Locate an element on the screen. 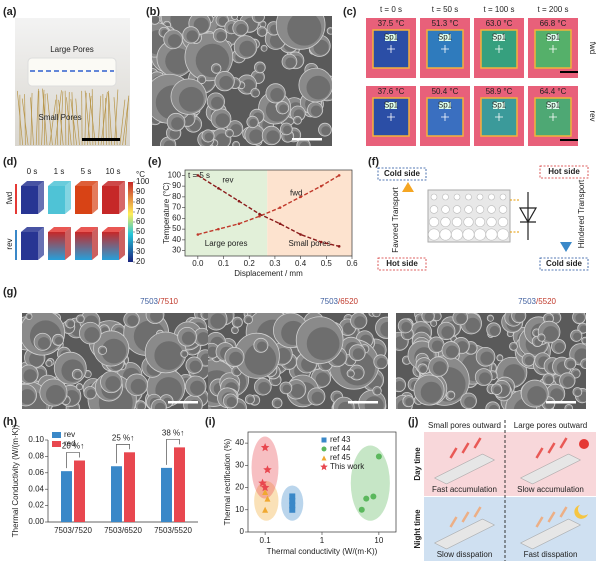 The width and height of the screenshot is (600, 565). caption: Fast accumulation is located at coordinates (464, 489).